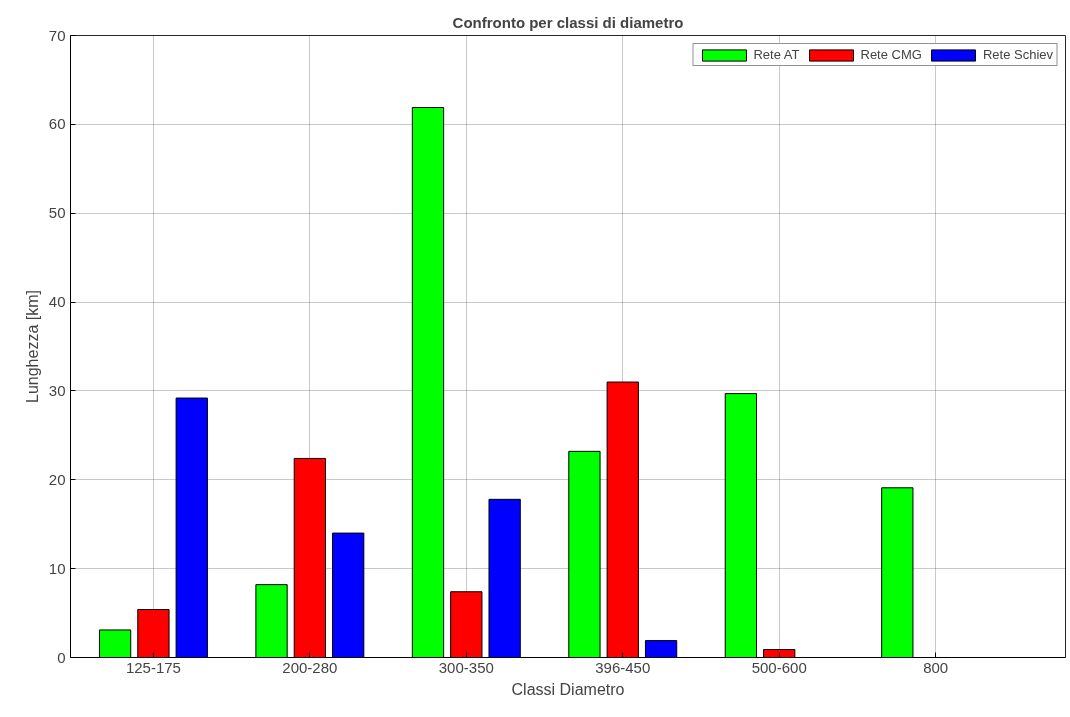  Describe the element at coordinates (779, 667) in the screenshot. I see `x-tick-label: 500-600` at that location.